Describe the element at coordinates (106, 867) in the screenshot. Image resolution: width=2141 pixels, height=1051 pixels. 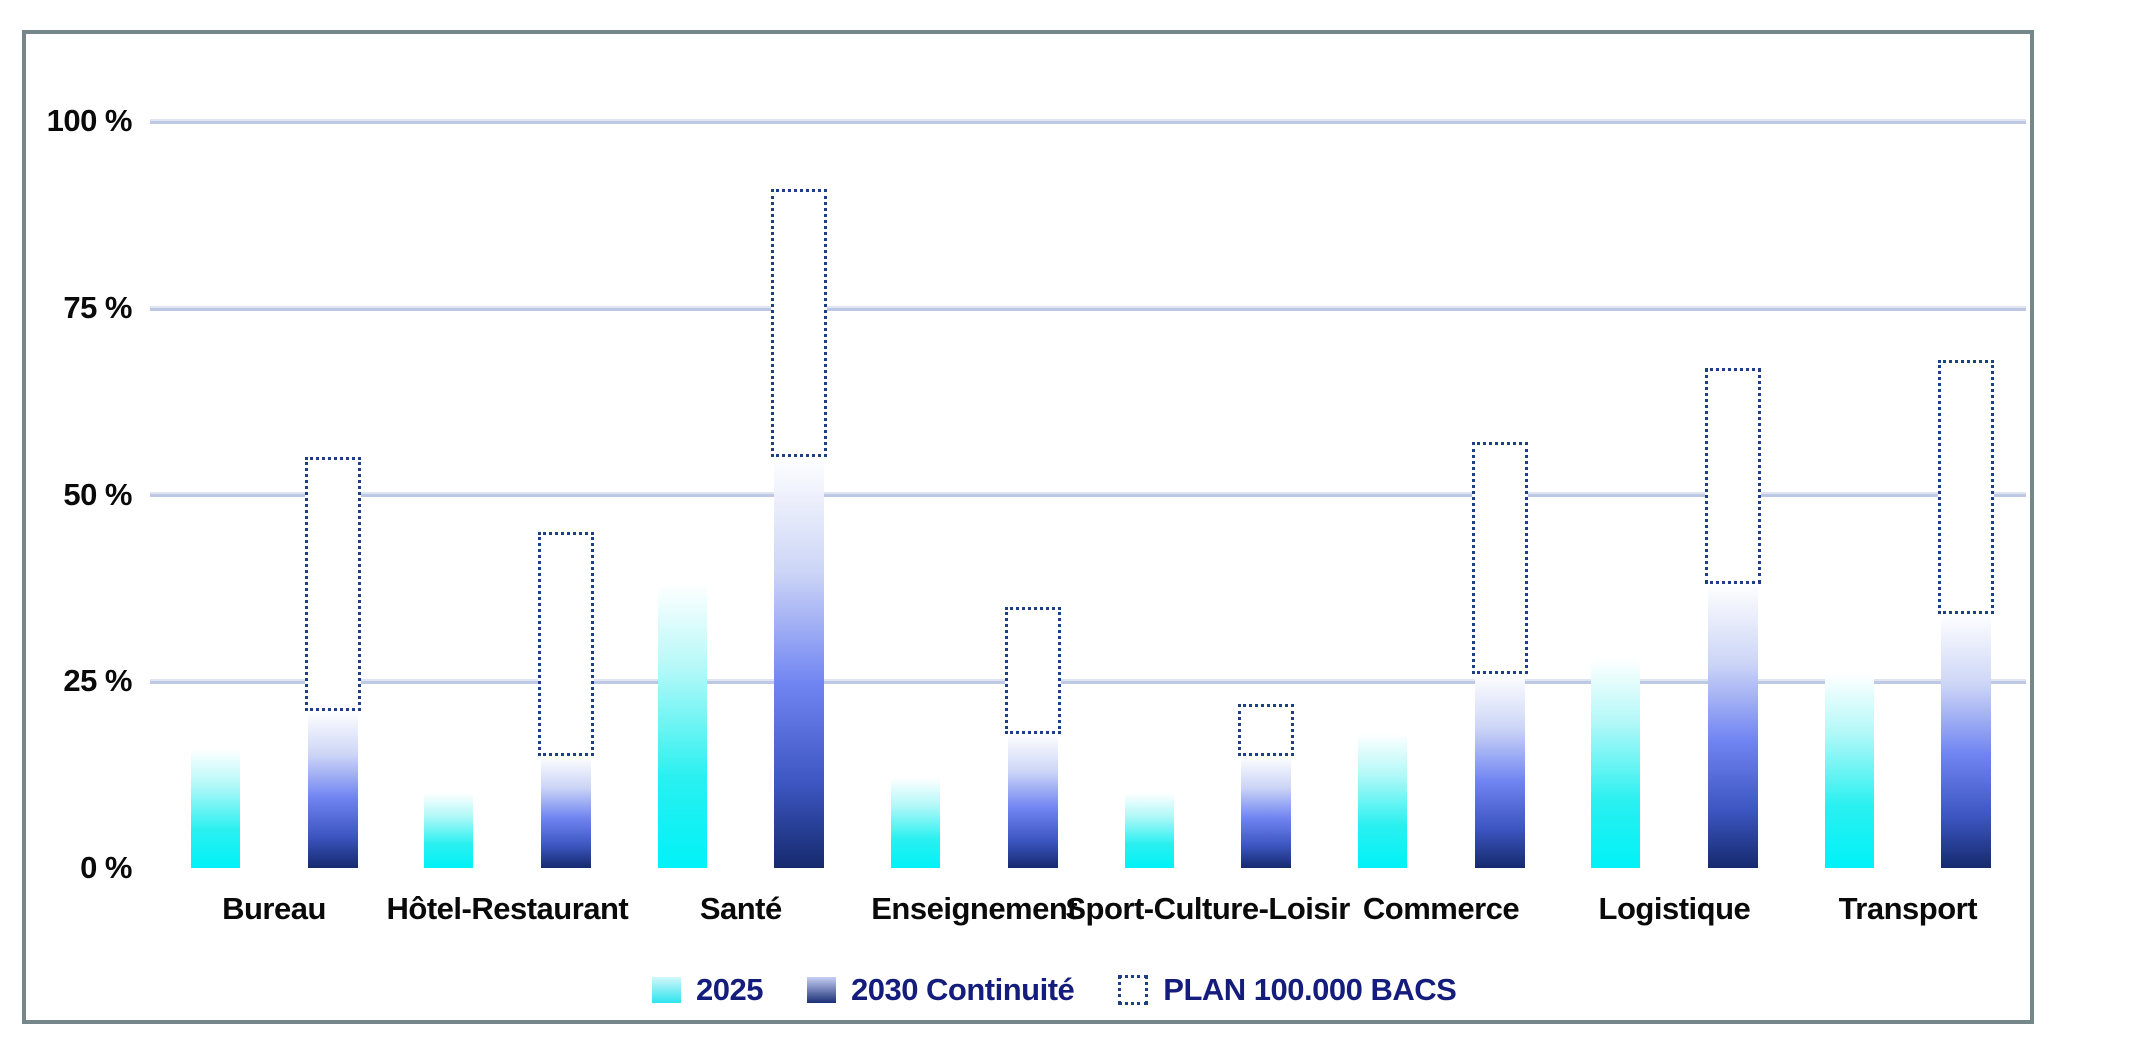
I see `y-axis-tick-0: 0 %` at that location.